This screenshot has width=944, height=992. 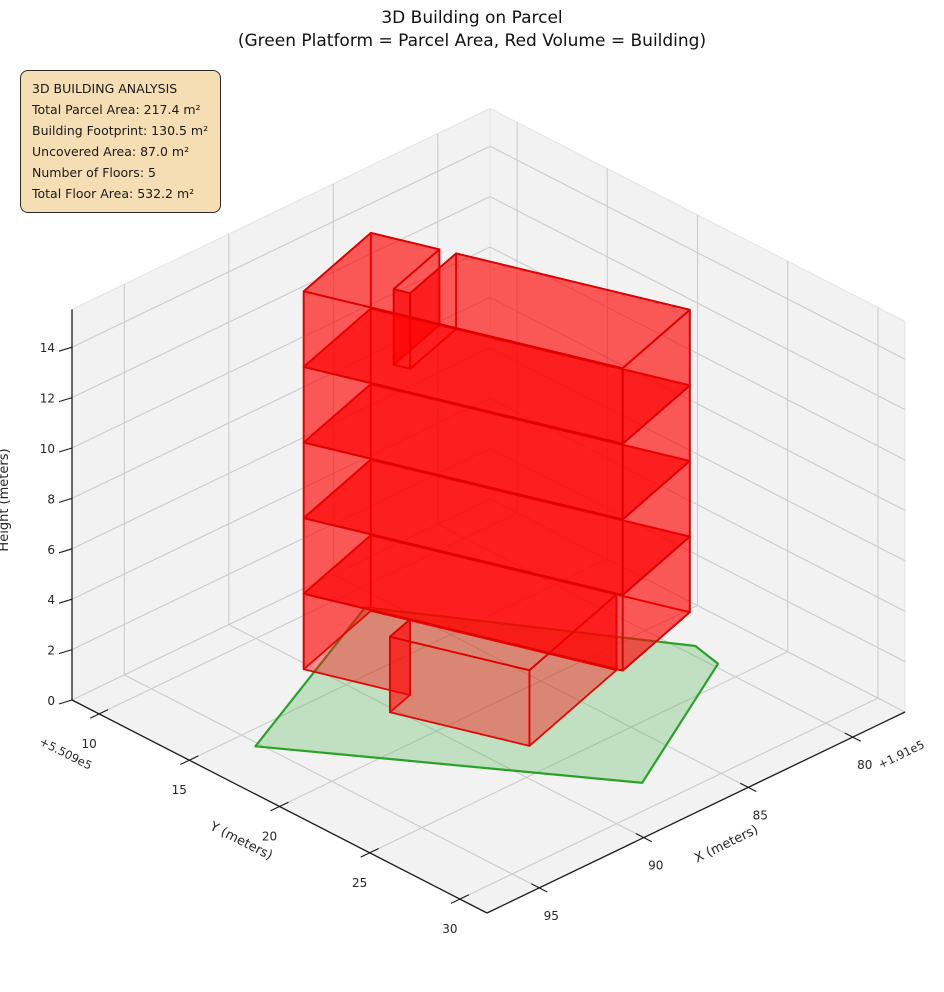 I want to click on x-axis-label: X (meters), so click(x=726, y=844).